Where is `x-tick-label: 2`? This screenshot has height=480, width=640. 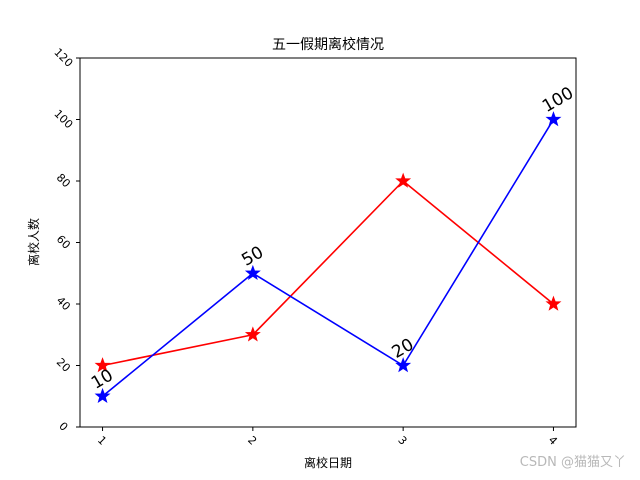 x-tick-label: 2 is located at coordinates (252, 441).